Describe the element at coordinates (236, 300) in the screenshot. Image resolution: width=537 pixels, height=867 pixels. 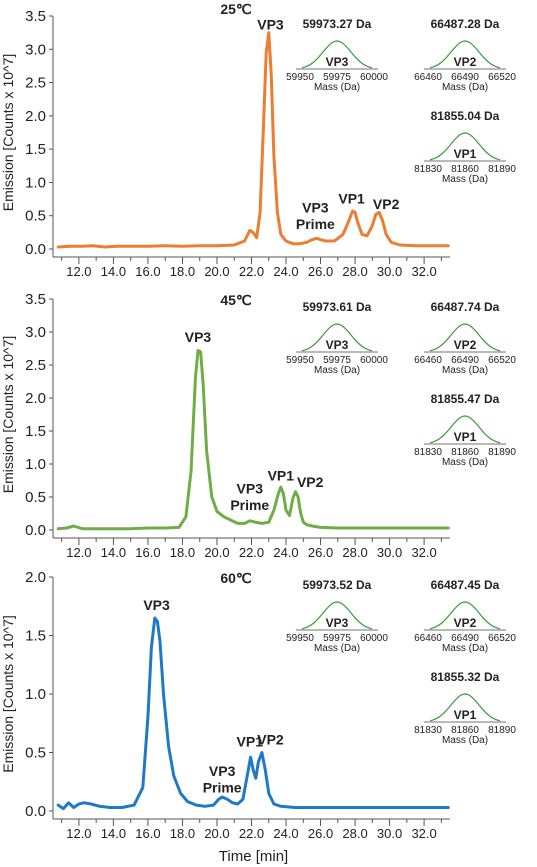
I see `panel-title: 45℃` at that location.